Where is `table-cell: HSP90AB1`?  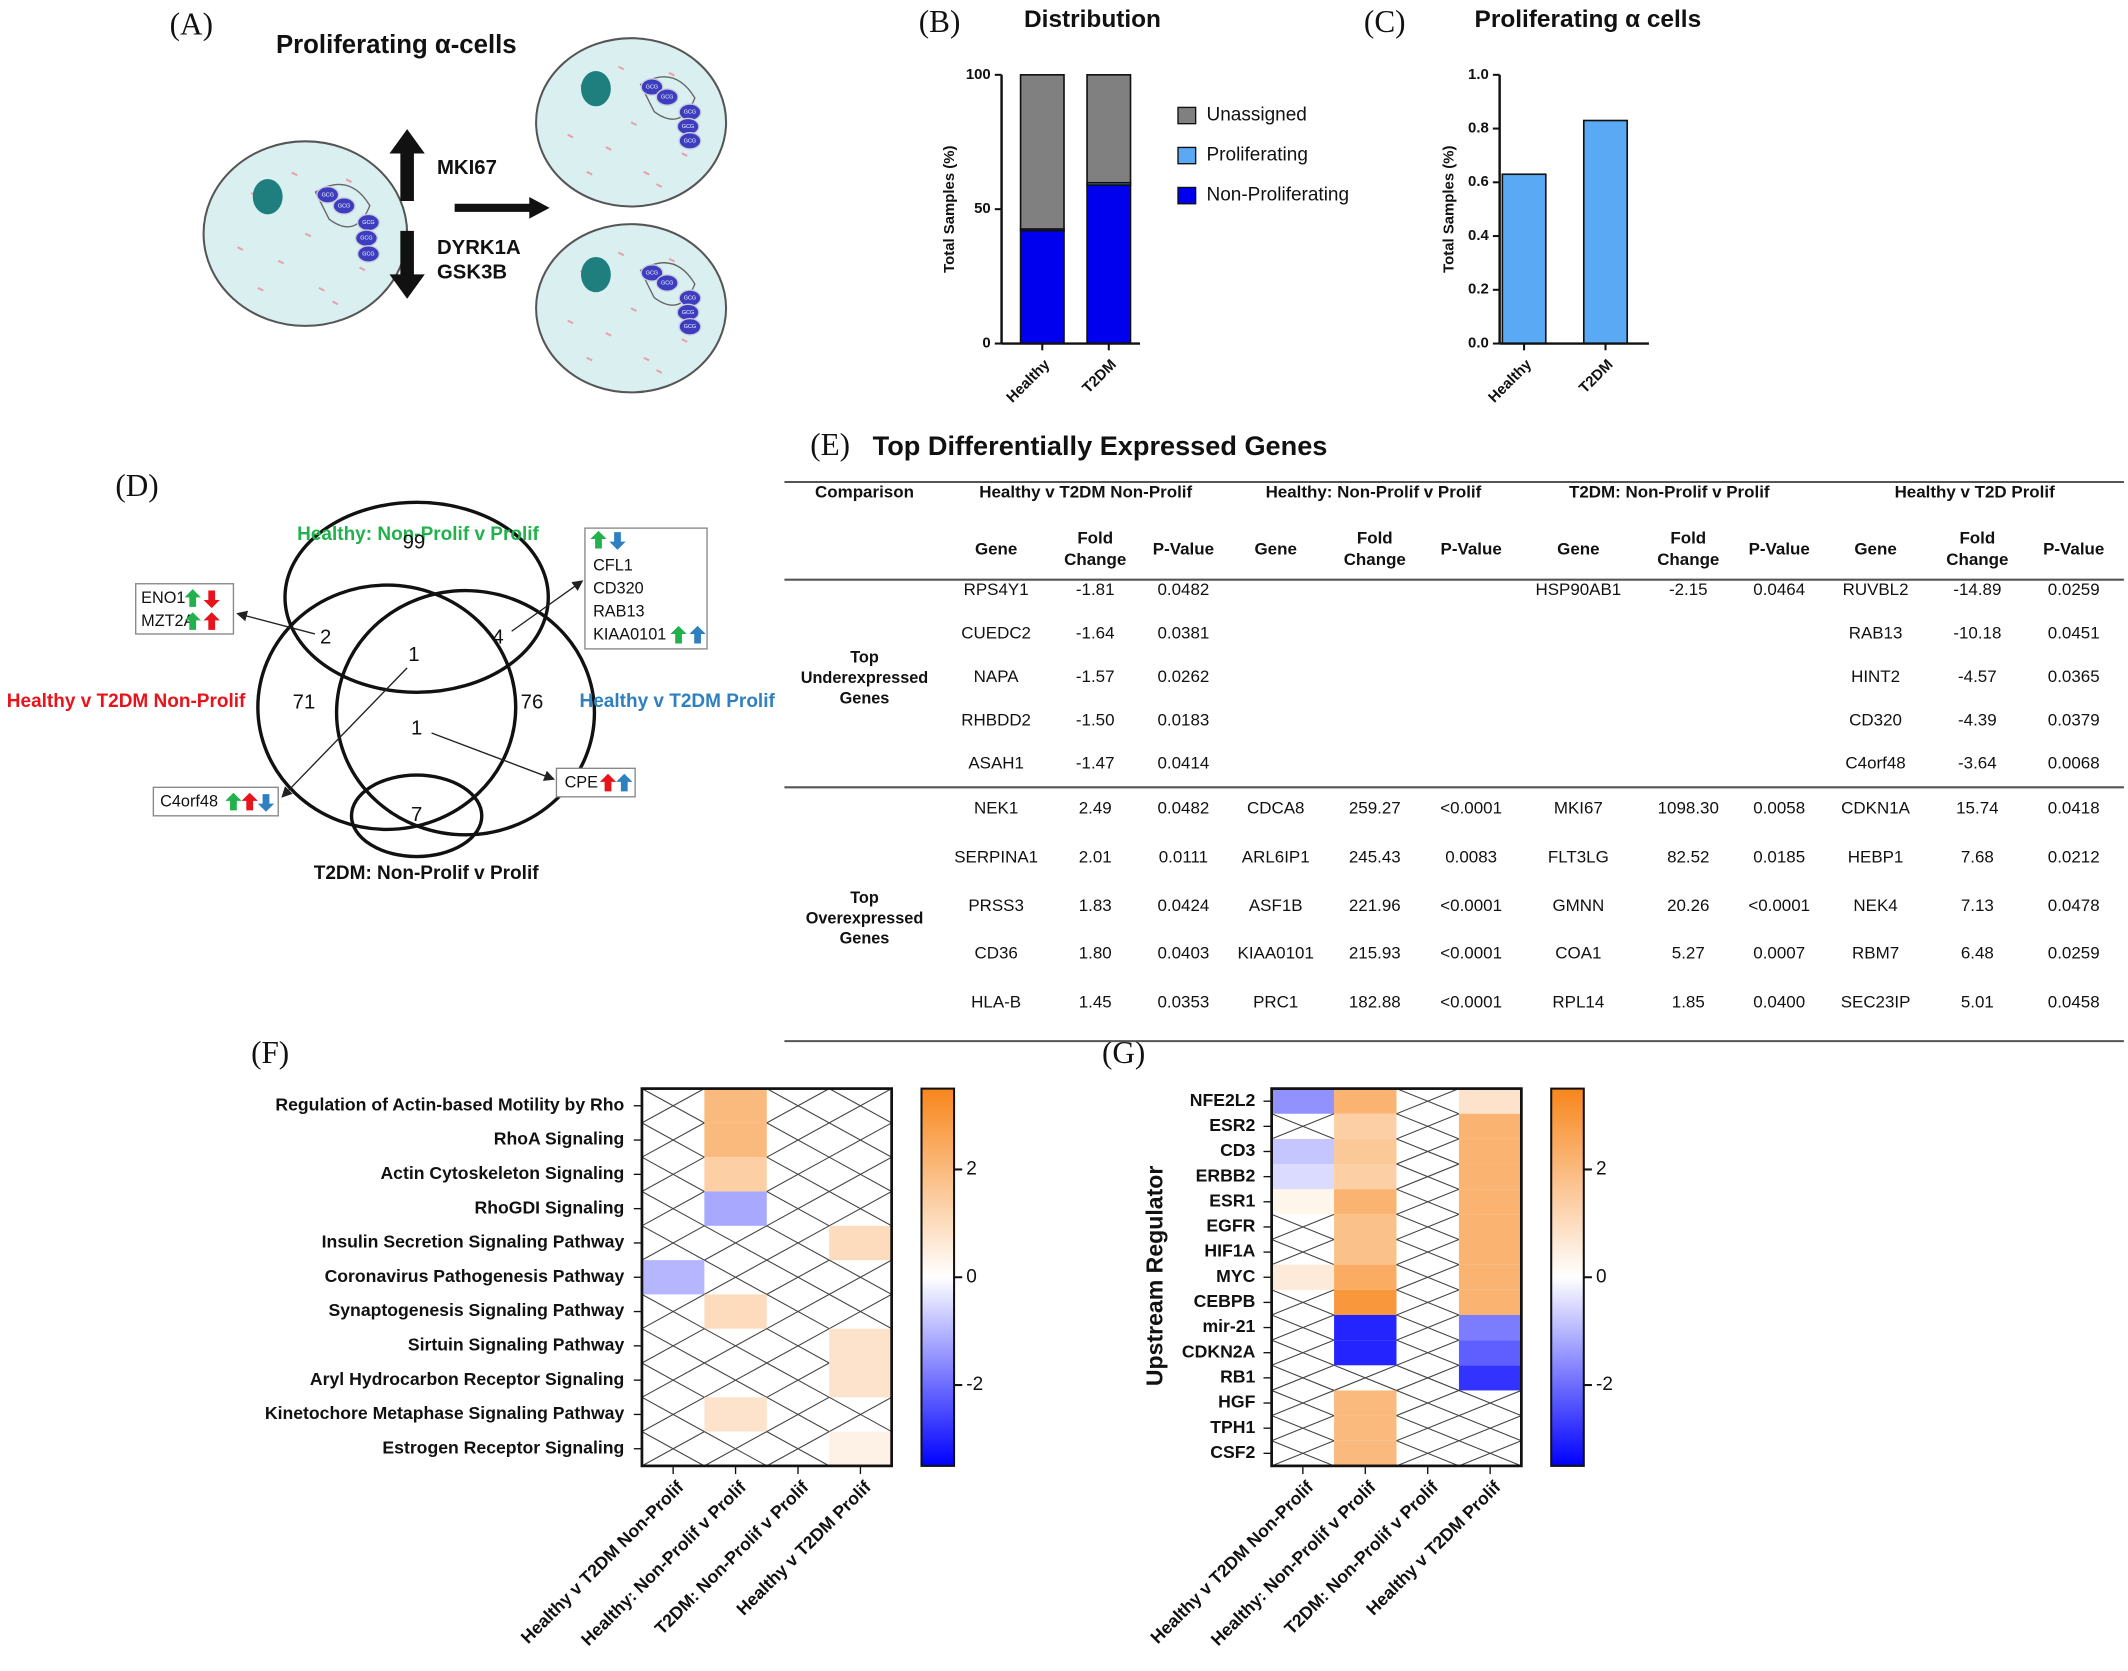
table-cell: HSP90AB1 is located at coordinates (1578, 589).